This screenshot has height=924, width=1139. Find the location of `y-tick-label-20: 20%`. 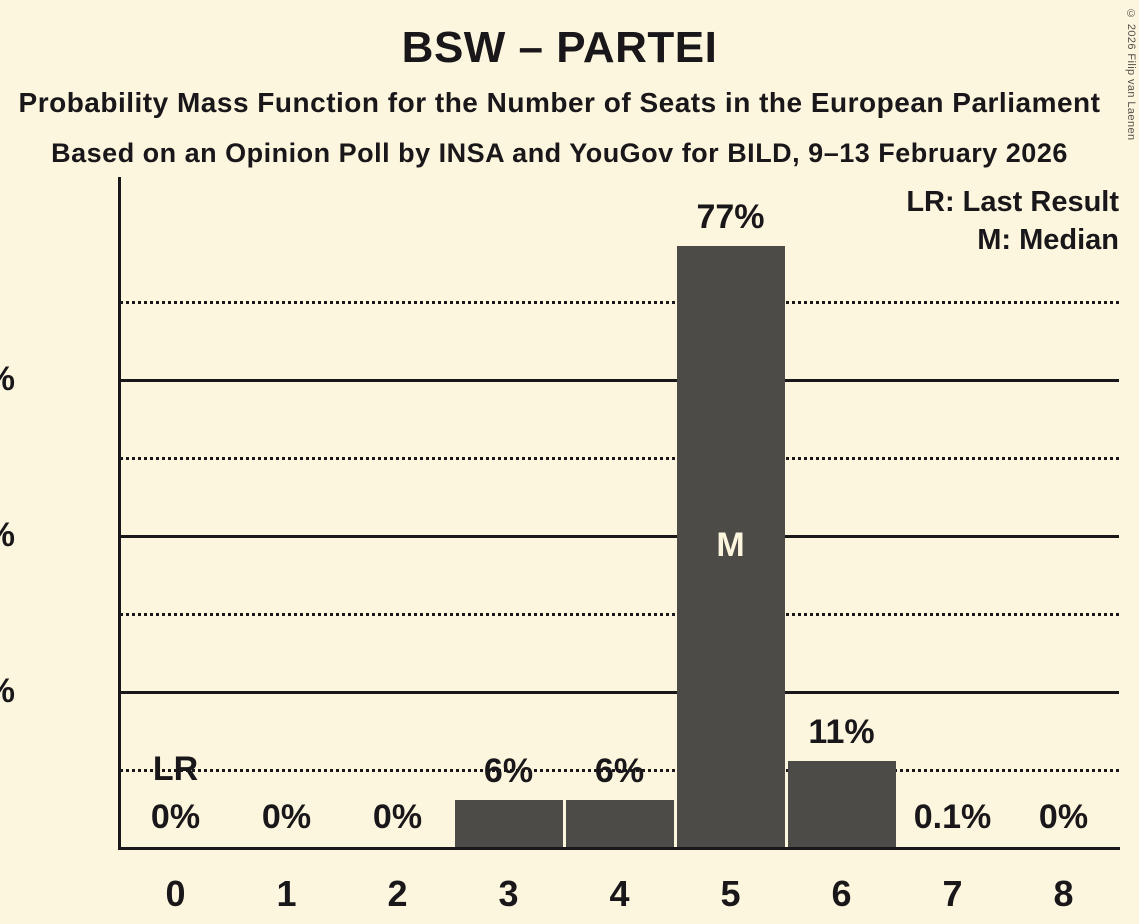

y-tick-label-20: 20% is located at coordinates (7, 691).